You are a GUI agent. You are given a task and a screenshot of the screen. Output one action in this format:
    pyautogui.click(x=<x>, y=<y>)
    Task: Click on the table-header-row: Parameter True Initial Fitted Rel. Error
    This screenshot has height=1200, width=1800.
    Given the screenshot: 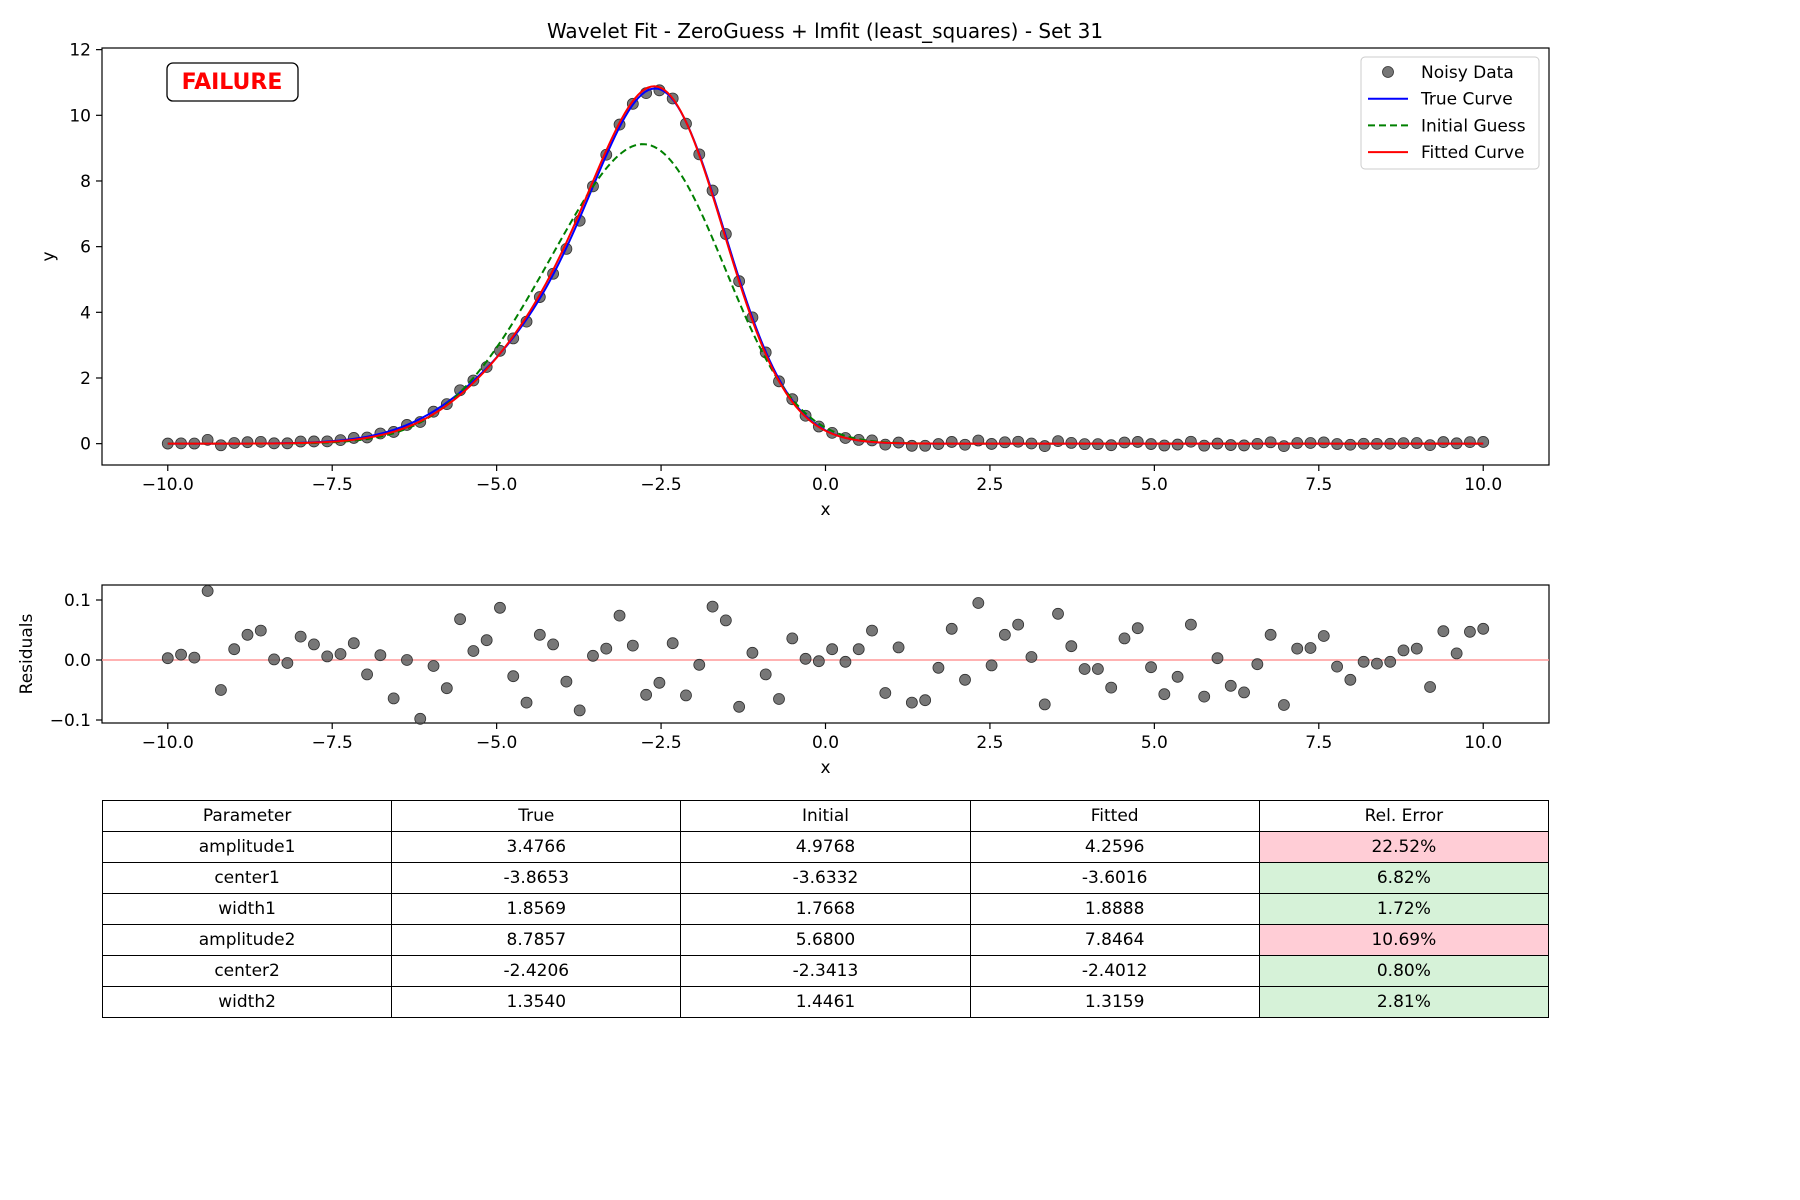 What is the action you would take?
    pyautogui.click(x=825, y=816)
    